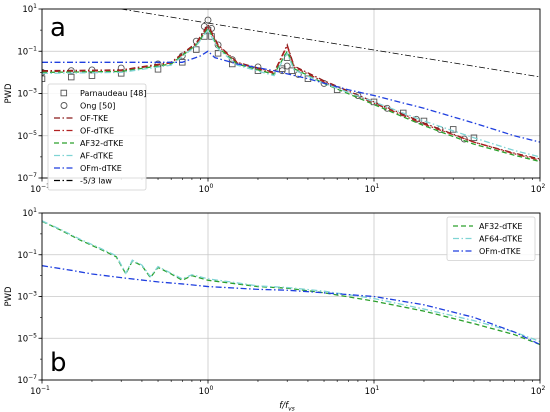  What do you see at coordinates (500, 239) in the screenshot?
I see `legend-entry: AF64-dTKE` at bounding box center [500, 239].